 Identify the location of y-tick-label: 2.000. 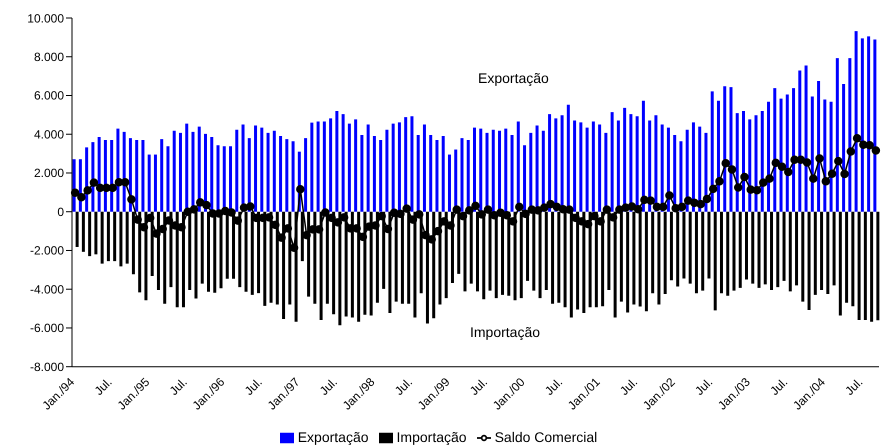
(49, 173).